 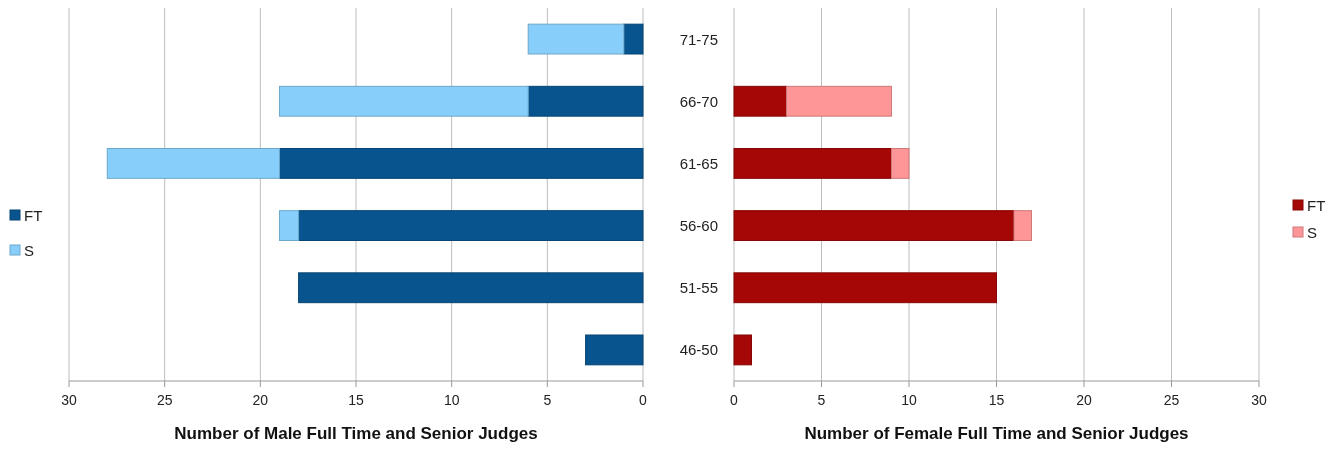 What do you see at coordinates (698, 163) in the screenshot?
I see `y-tick-label: 61-65` at bounding box center [698, 163].